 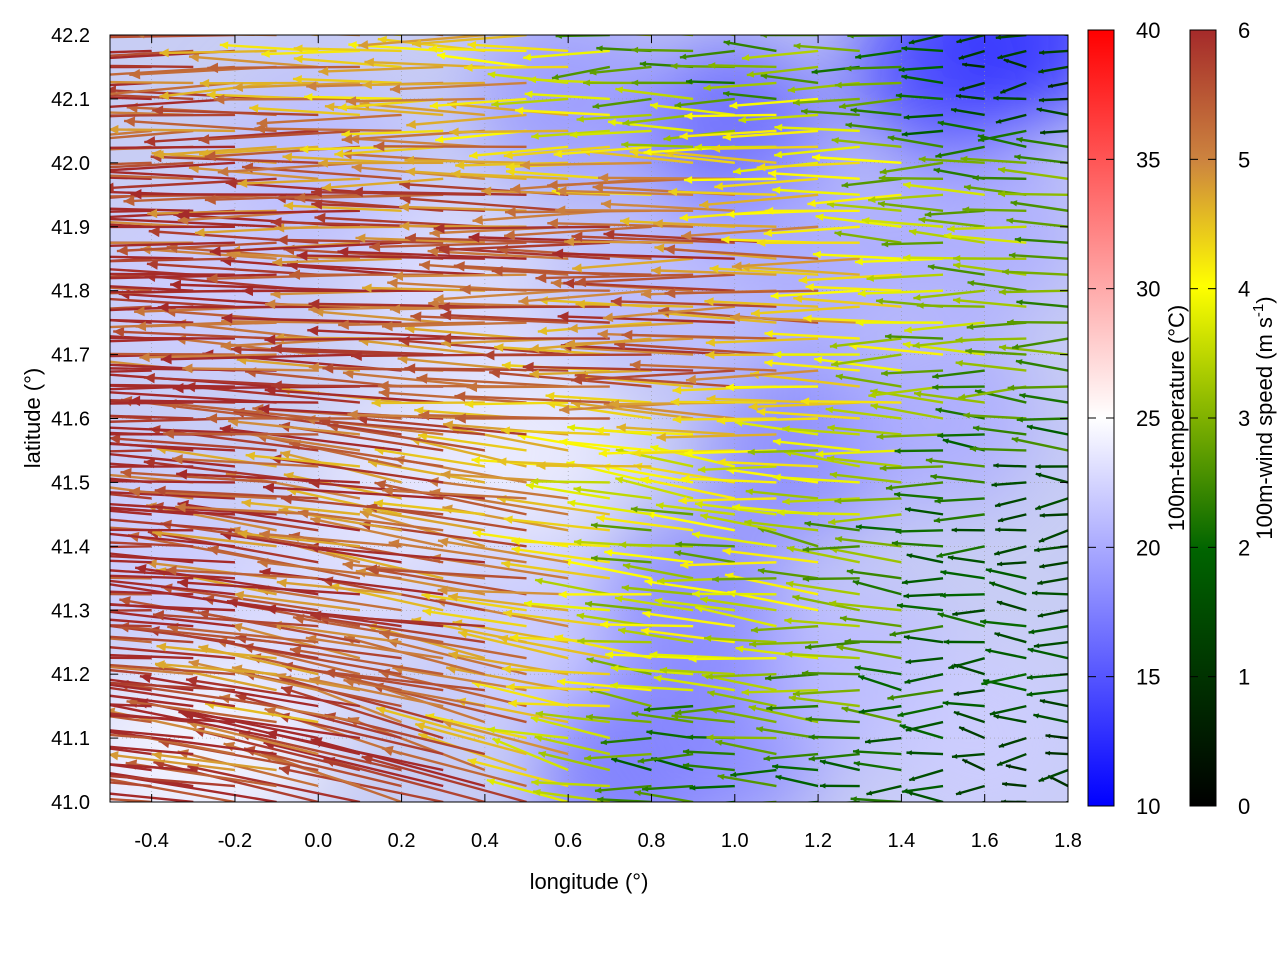 I want to click on temperature-colorbar-tick-label: 30, so click(x=1148, y=289).